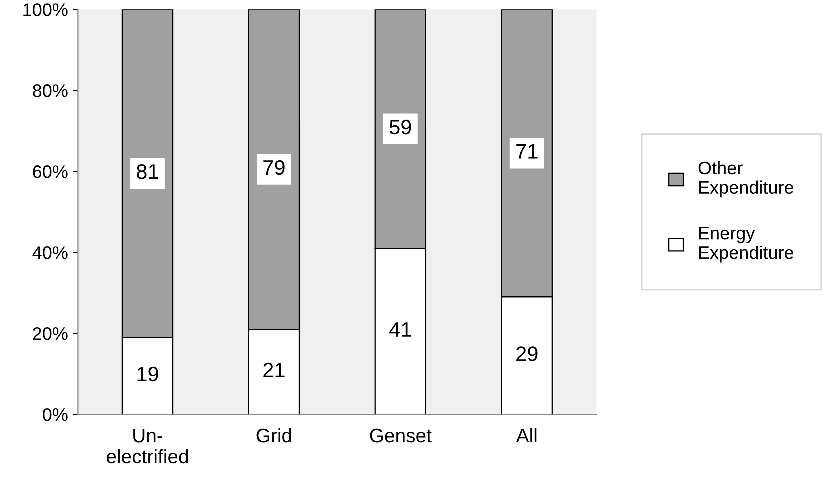 This screenshot has width=823, height=482. I want to click on data-label: 19, so click(148, 374).